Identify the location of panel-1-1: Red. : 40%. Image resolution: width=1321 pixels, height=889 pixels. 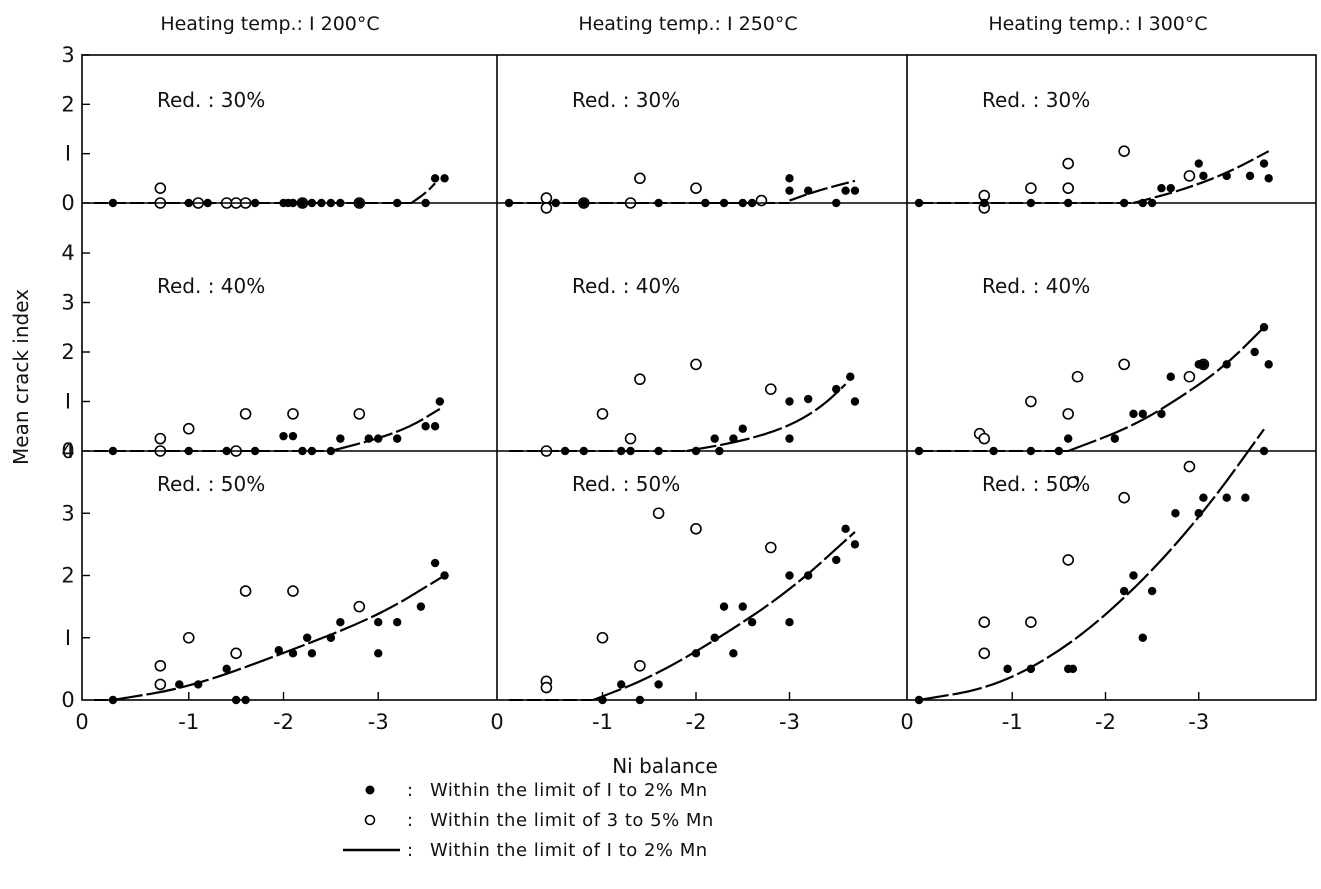
(684, 365).